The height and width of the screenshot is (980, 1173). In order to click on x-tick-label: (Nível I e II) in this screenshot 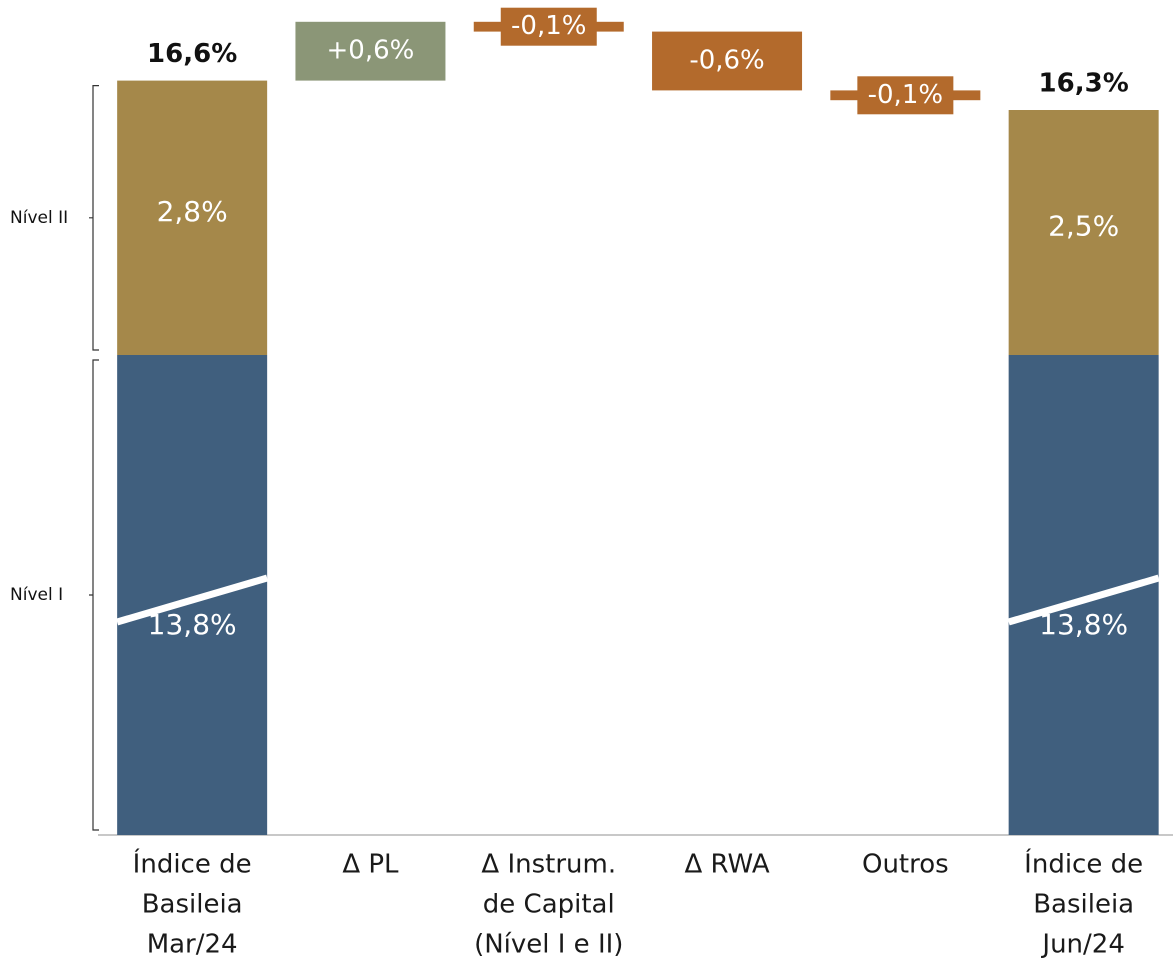, I will do `click(548, 945)`.